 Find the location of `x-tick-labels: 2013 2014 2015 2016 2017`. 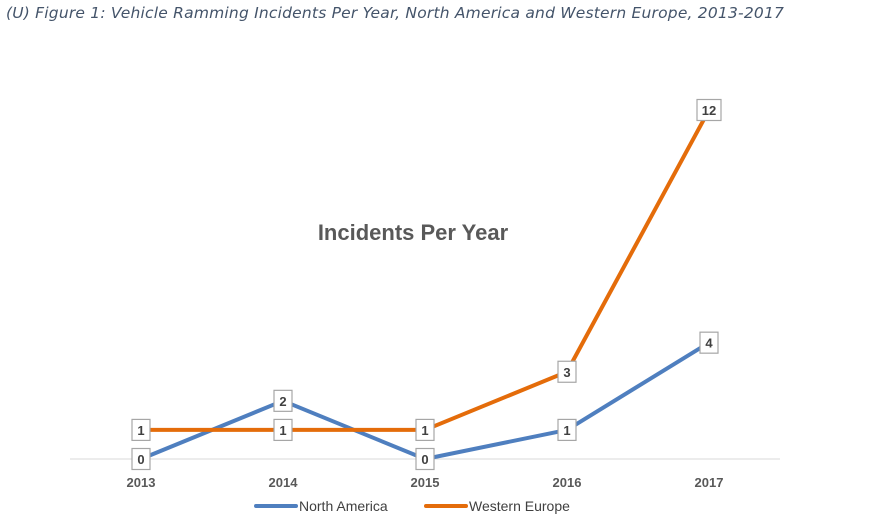

x-tick-labels: 2013 2014 2015 2016 2017 is located at coordinates (425, 482).